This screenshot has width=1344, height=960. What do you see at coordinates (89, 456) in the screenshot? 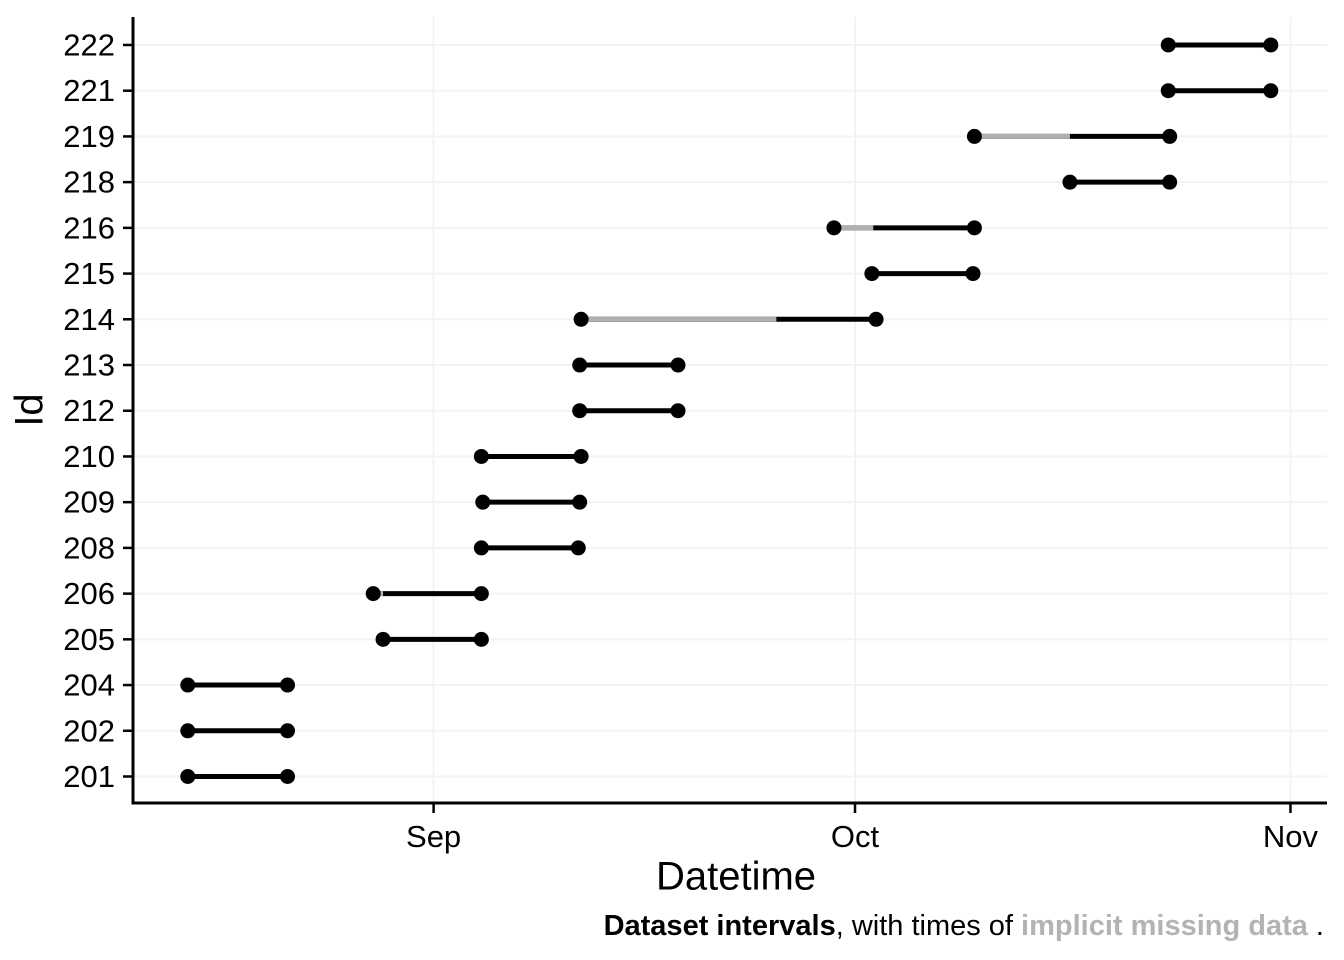
I see `y-tick-label: 210` at bounding box center [89, 456].